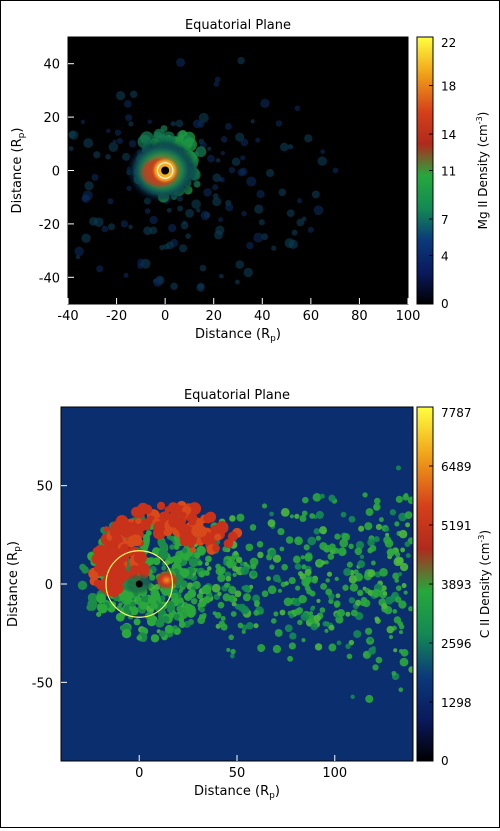 This screenshot has height=831, width=500. Describe the element at coordinates (165, 170) in the screenshot. I see `planet-circle` at that location.